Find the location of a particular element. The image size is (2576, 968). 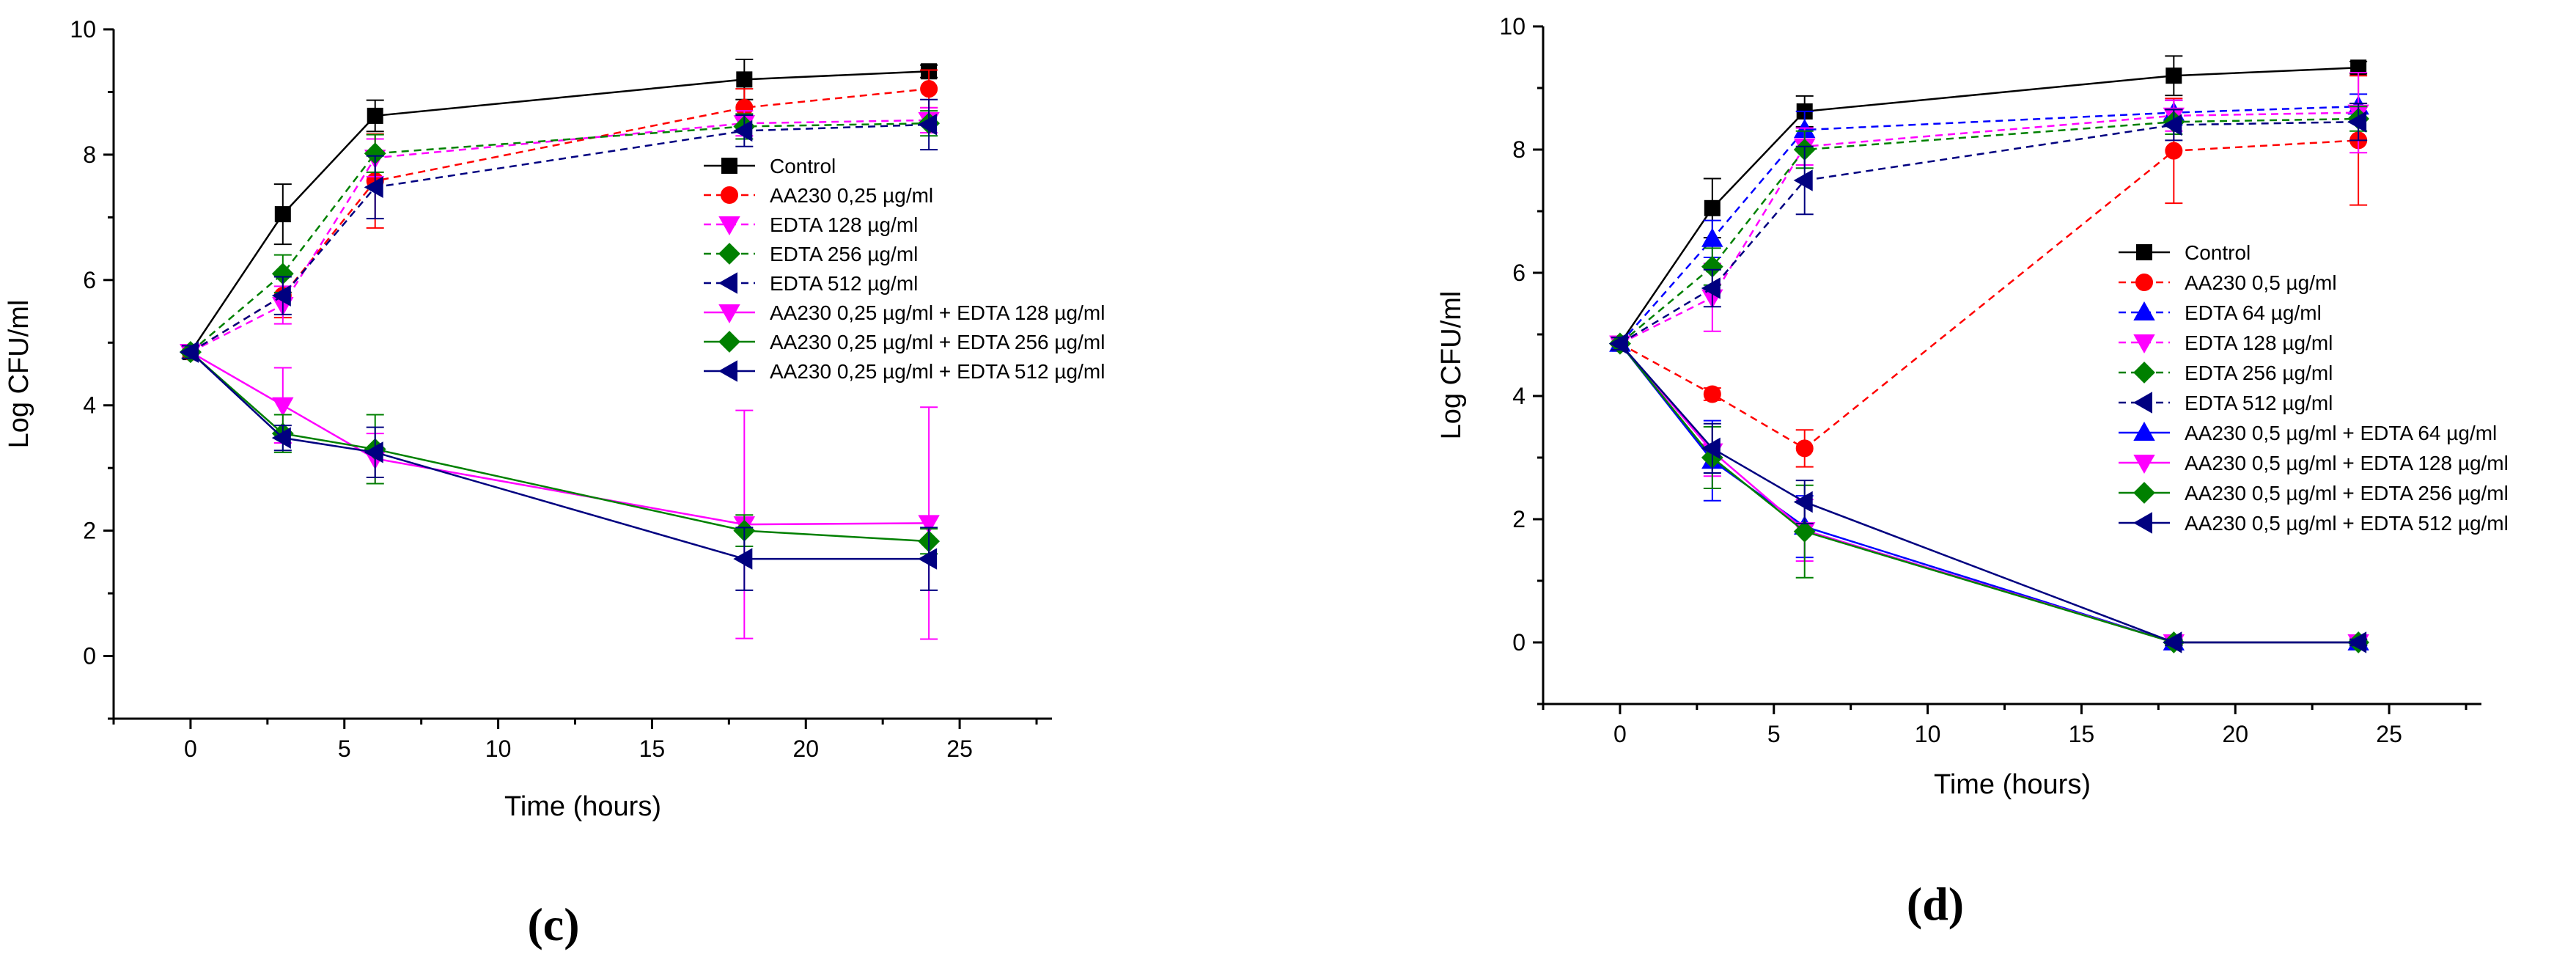

legend-label: EDTA 64 µg/ml is located at coordinates (2253, 312).